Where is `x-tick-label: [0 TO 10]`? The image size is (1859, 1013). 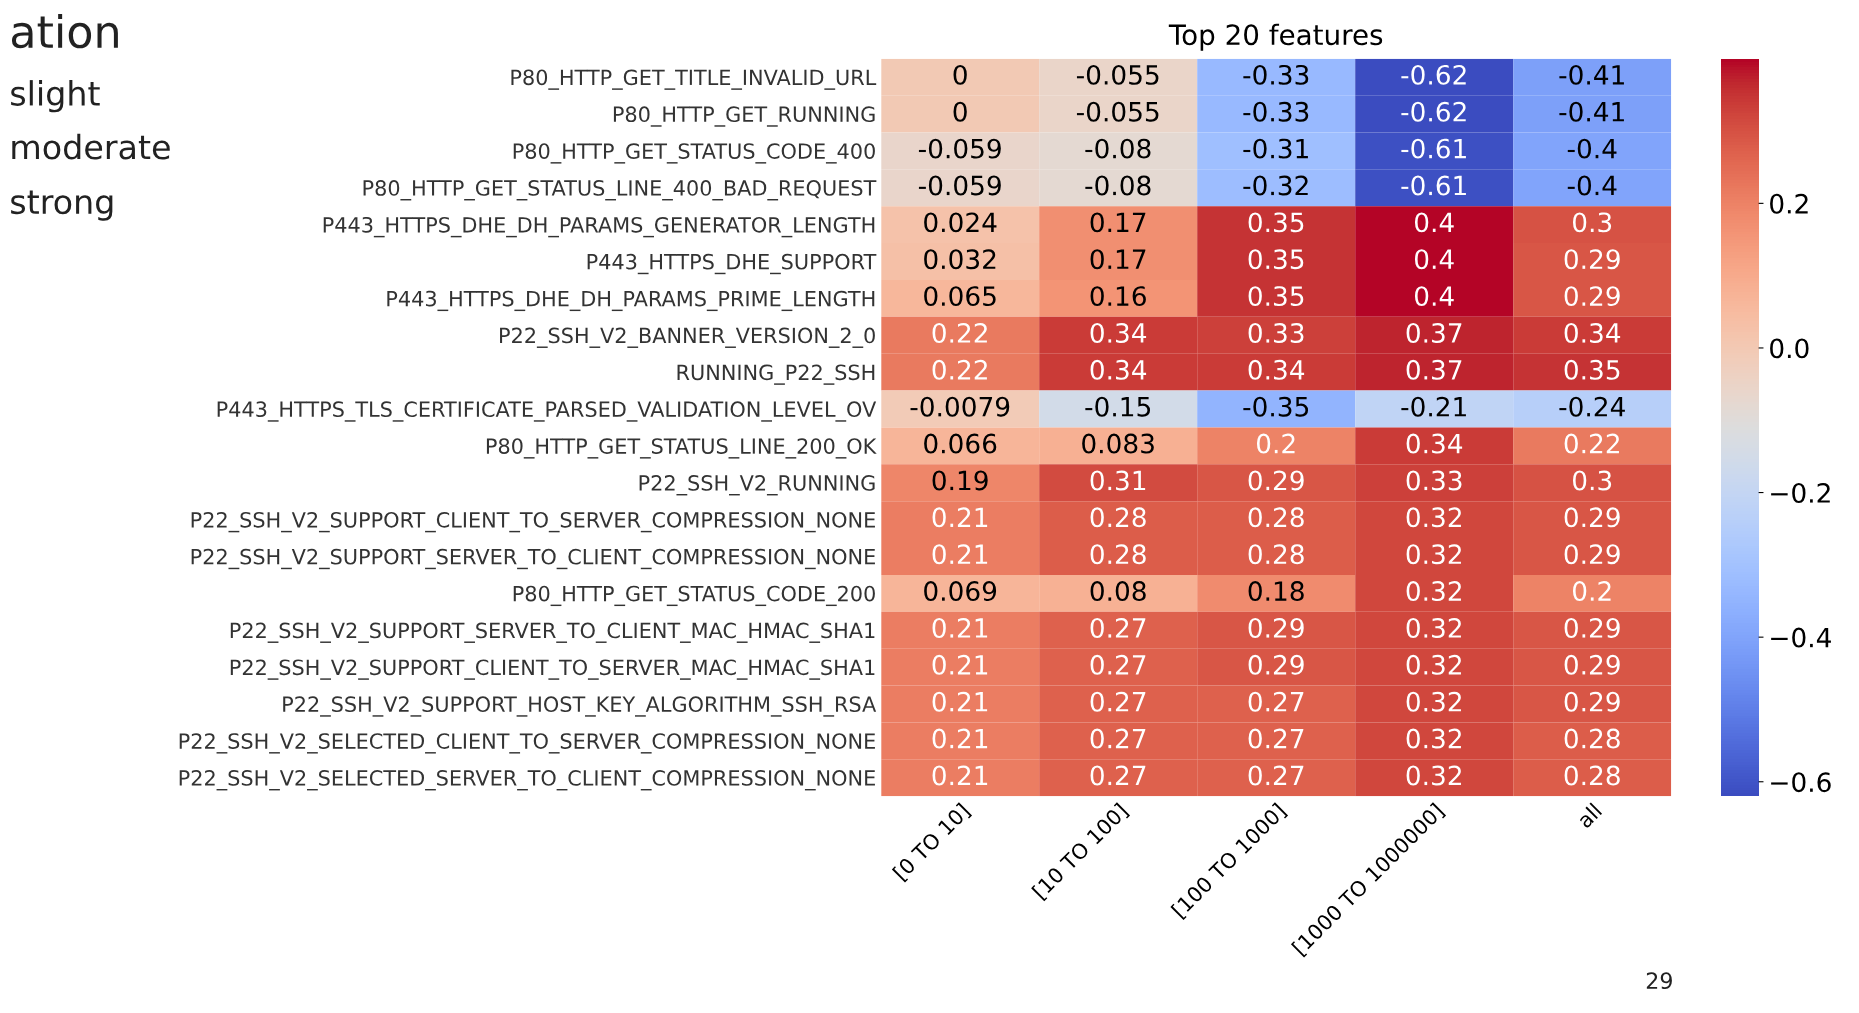 x-tick-label: [0 TO 10] is located at coordinates (932, 842).